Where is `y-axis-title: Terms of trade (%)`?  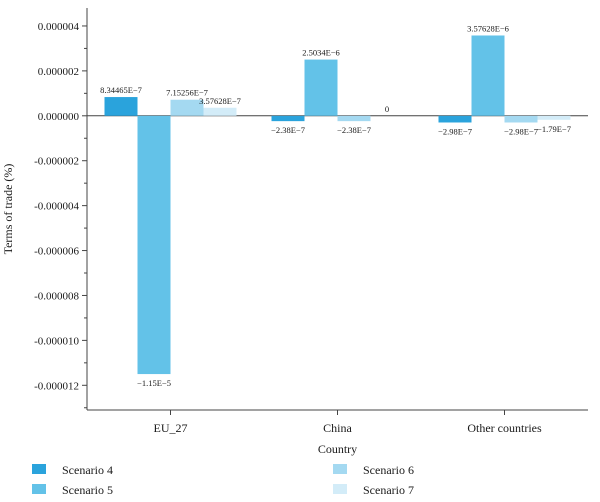
y-axis-title: Terms of trade (%) is located at coordinates (8, 209).